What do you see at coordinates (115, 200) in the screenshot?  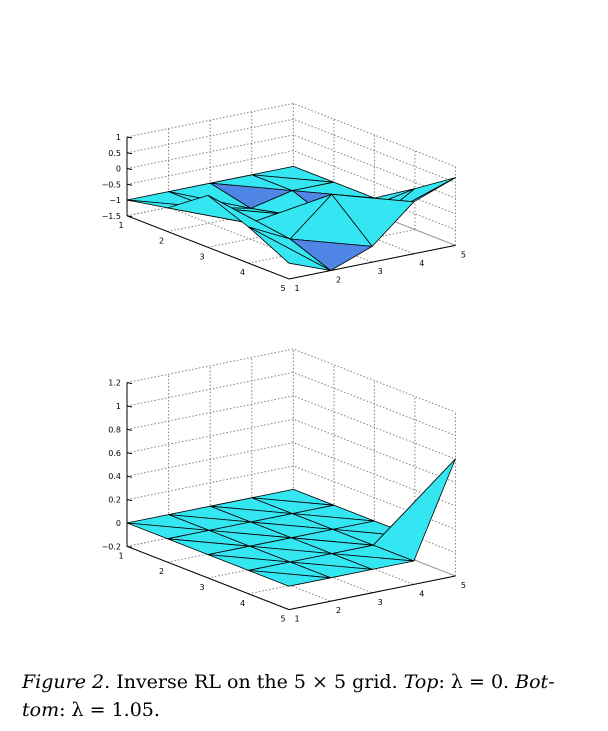 I see `z-tick-label: −1` at bounding box center [115, 200].